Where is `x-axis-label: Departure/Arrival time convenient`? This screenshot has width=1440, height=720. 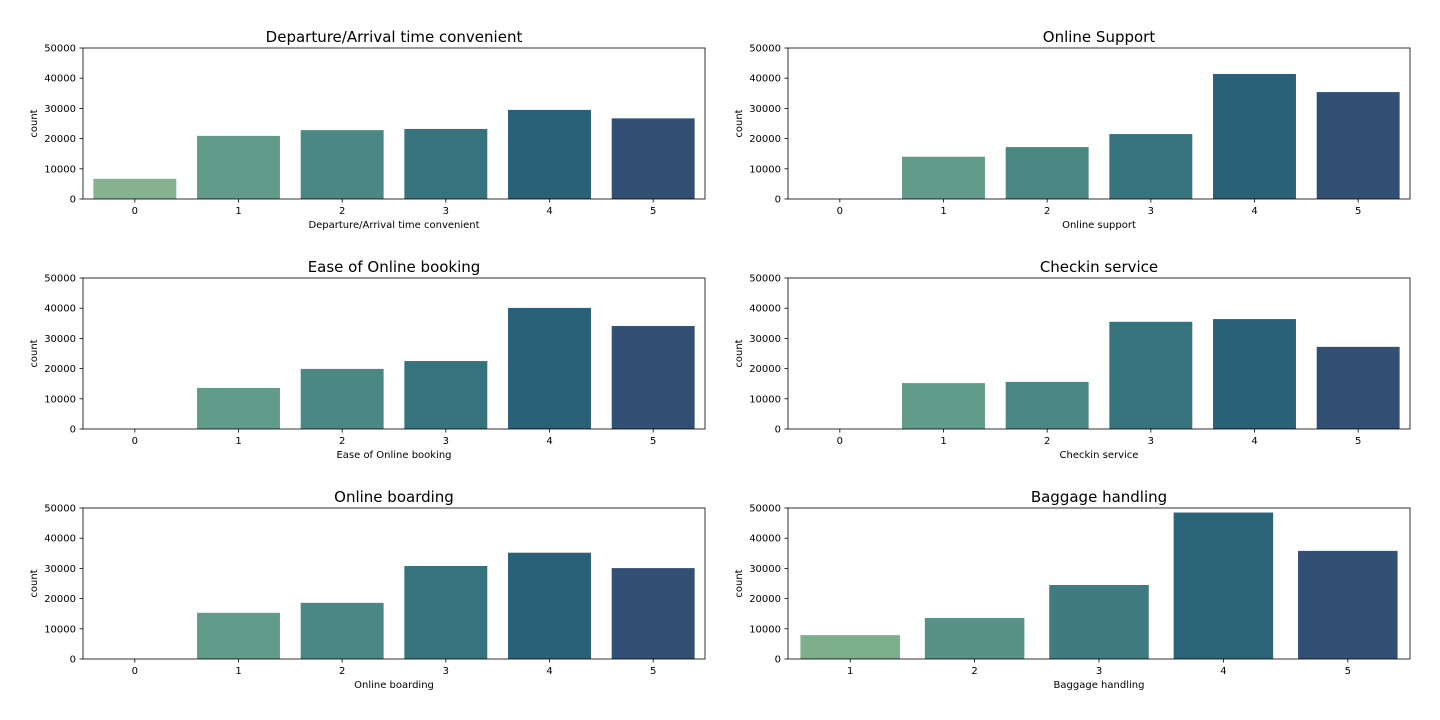 x-axis-label: Departure/Arrival time convenient is located at coordinates (393, 225).